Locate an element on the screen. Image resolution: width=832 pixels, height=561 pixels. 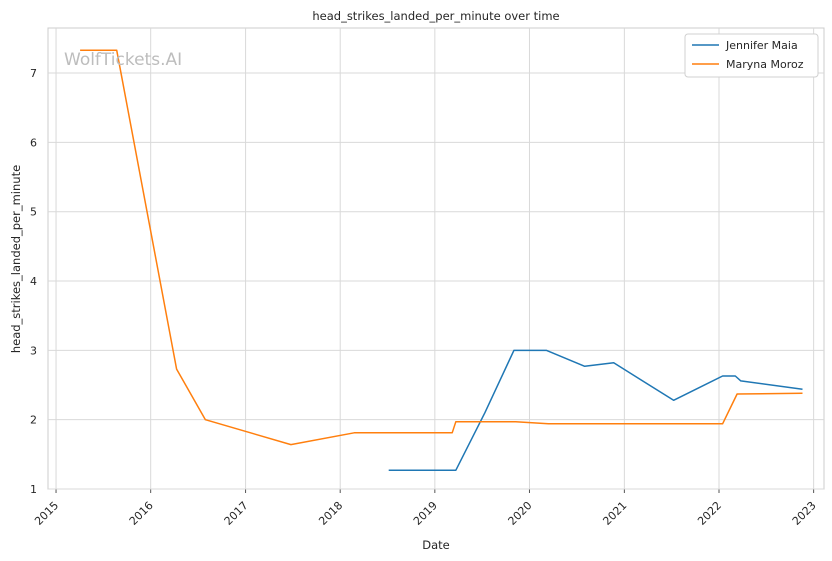
y-tick-label: 3 is located at coordinates (33, 350).